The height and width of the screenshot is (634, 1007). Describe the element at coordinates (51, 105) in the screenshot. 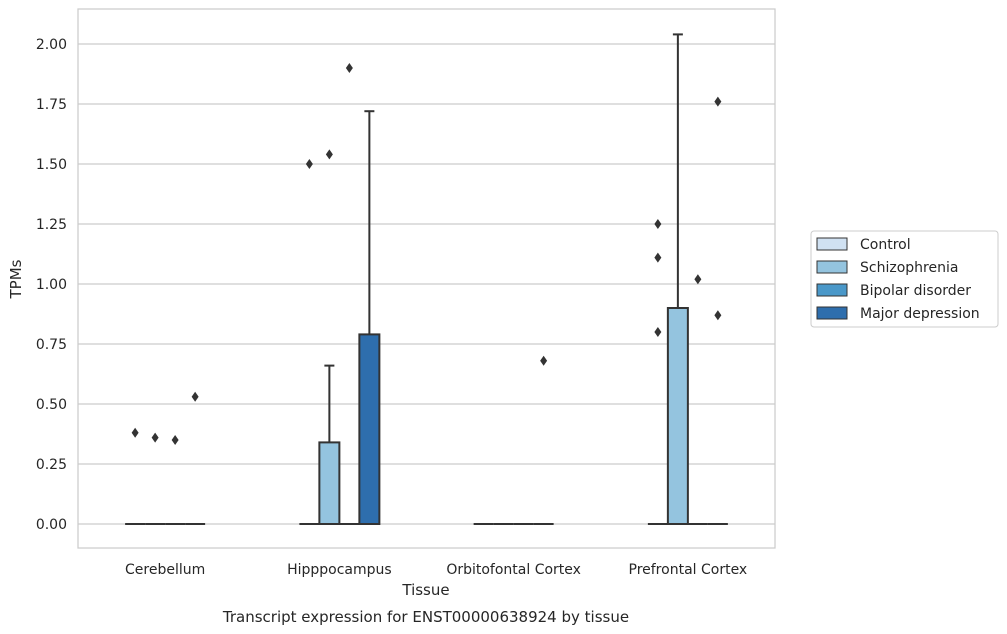

I see `y-tick-label: 1.75` at that location.